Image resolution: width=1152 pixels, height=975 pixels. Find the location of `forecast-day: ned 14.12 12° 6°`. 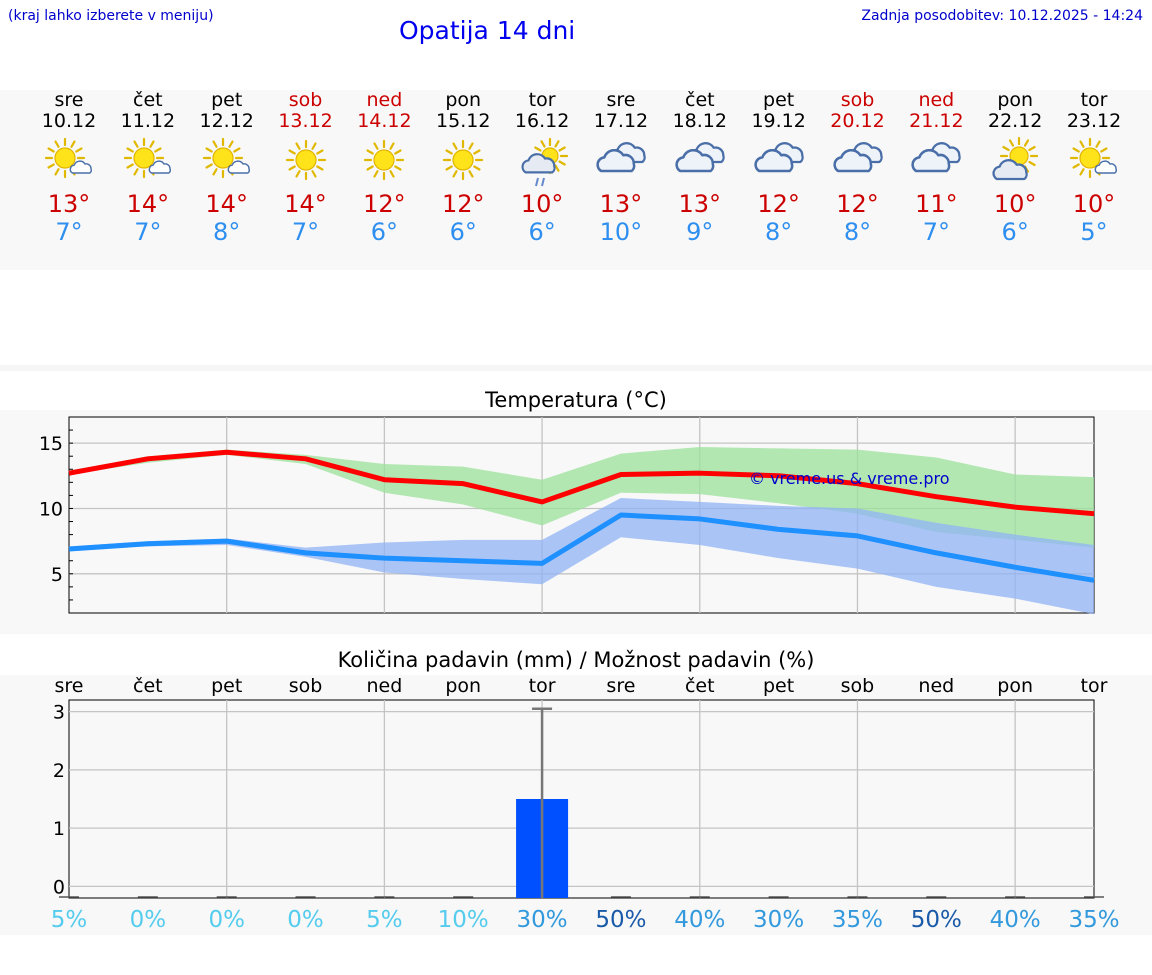

forecast-day: ned 14.12 12° 6° is located at coordinates (384, 168).